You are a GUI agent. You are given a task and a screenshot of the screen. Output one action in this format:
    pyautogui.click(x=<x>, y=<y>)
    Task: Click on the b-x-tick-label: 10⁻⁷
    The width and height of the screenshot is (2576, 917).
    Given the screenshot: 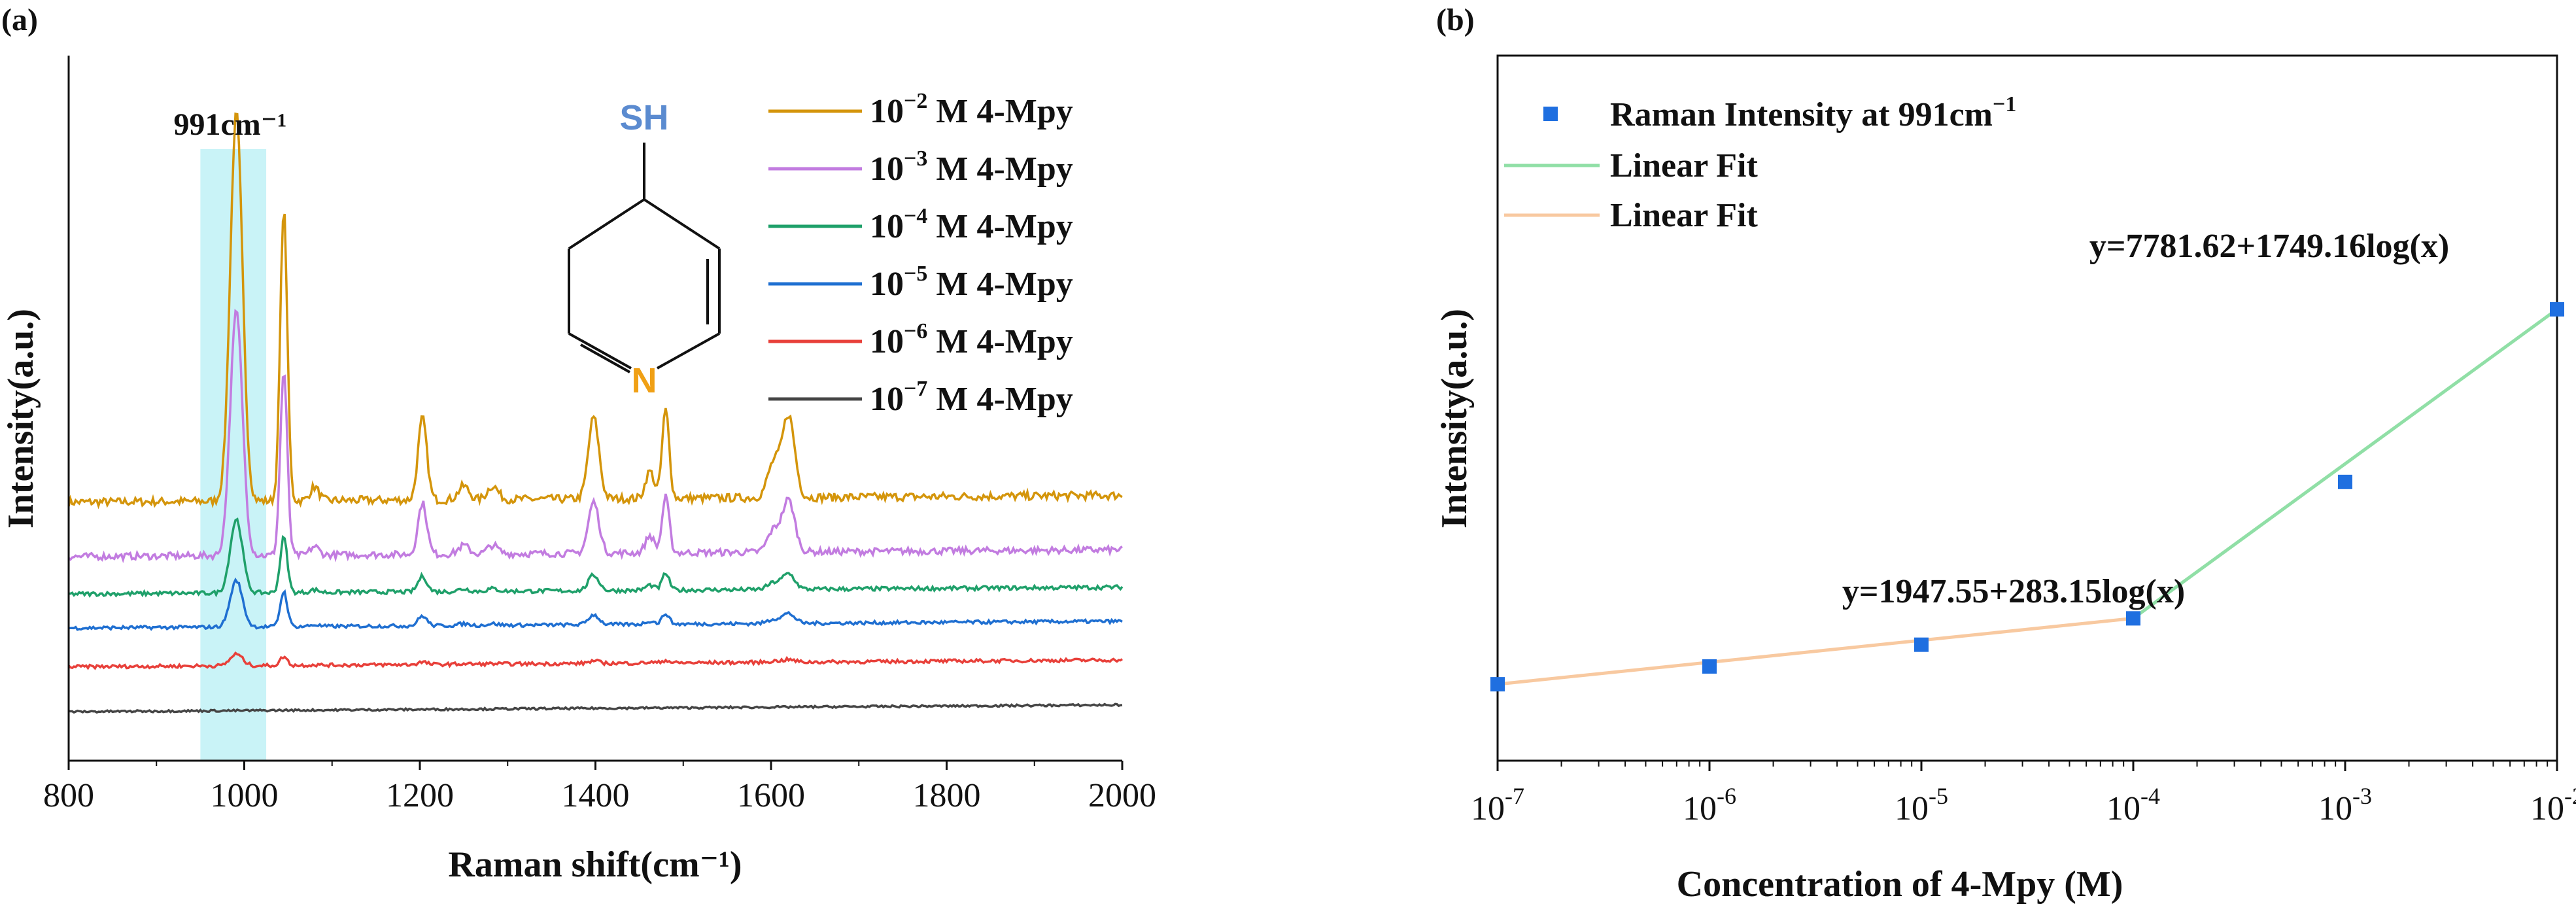 What is the action you would take?
    pyautogui.click(x=1498, y=805)
    